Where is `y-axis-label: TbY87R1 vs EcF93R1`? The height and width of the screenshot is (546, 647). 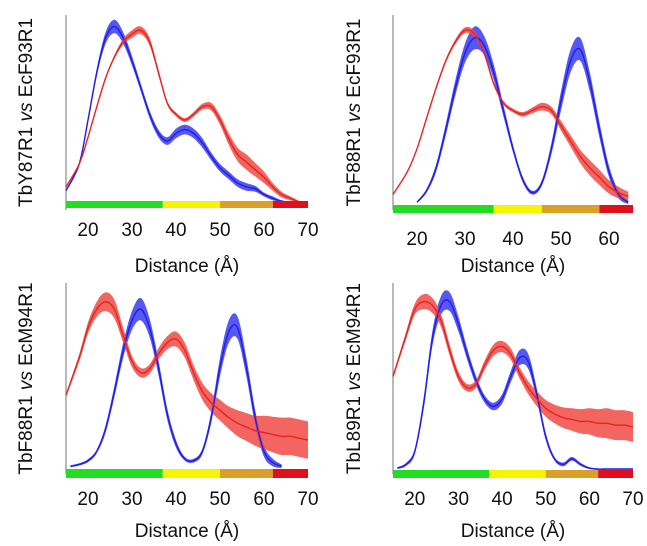
y-axis-label: TbY87R1 vs EcF93R1 is located at coordinates (26, 112).